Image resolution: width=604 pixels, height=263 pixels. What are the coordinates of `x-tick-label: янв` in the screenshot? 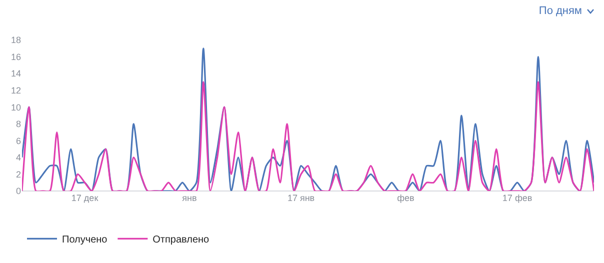 It's located at (189, 198).